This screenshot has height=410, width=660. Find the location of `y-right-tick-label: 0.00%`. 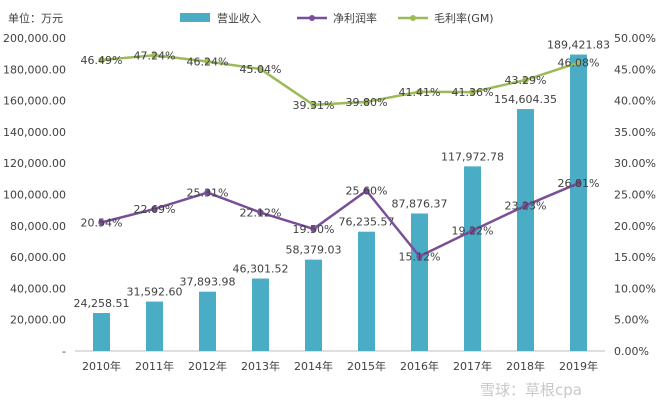

y-right-tick-label: 0.00% is located at coordinates (631, 351).